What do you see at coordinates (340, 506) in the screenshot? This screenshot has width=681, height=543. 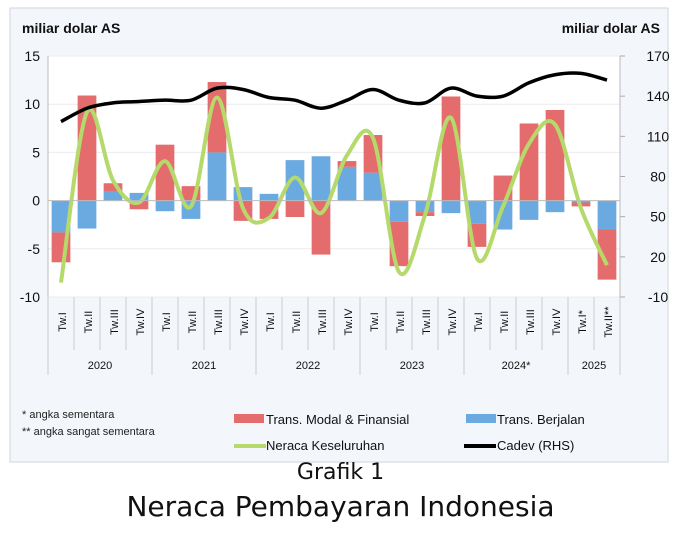 I see `caption-title: Neraca Pembayaran Indonesia` at bounding box center [340, 506].